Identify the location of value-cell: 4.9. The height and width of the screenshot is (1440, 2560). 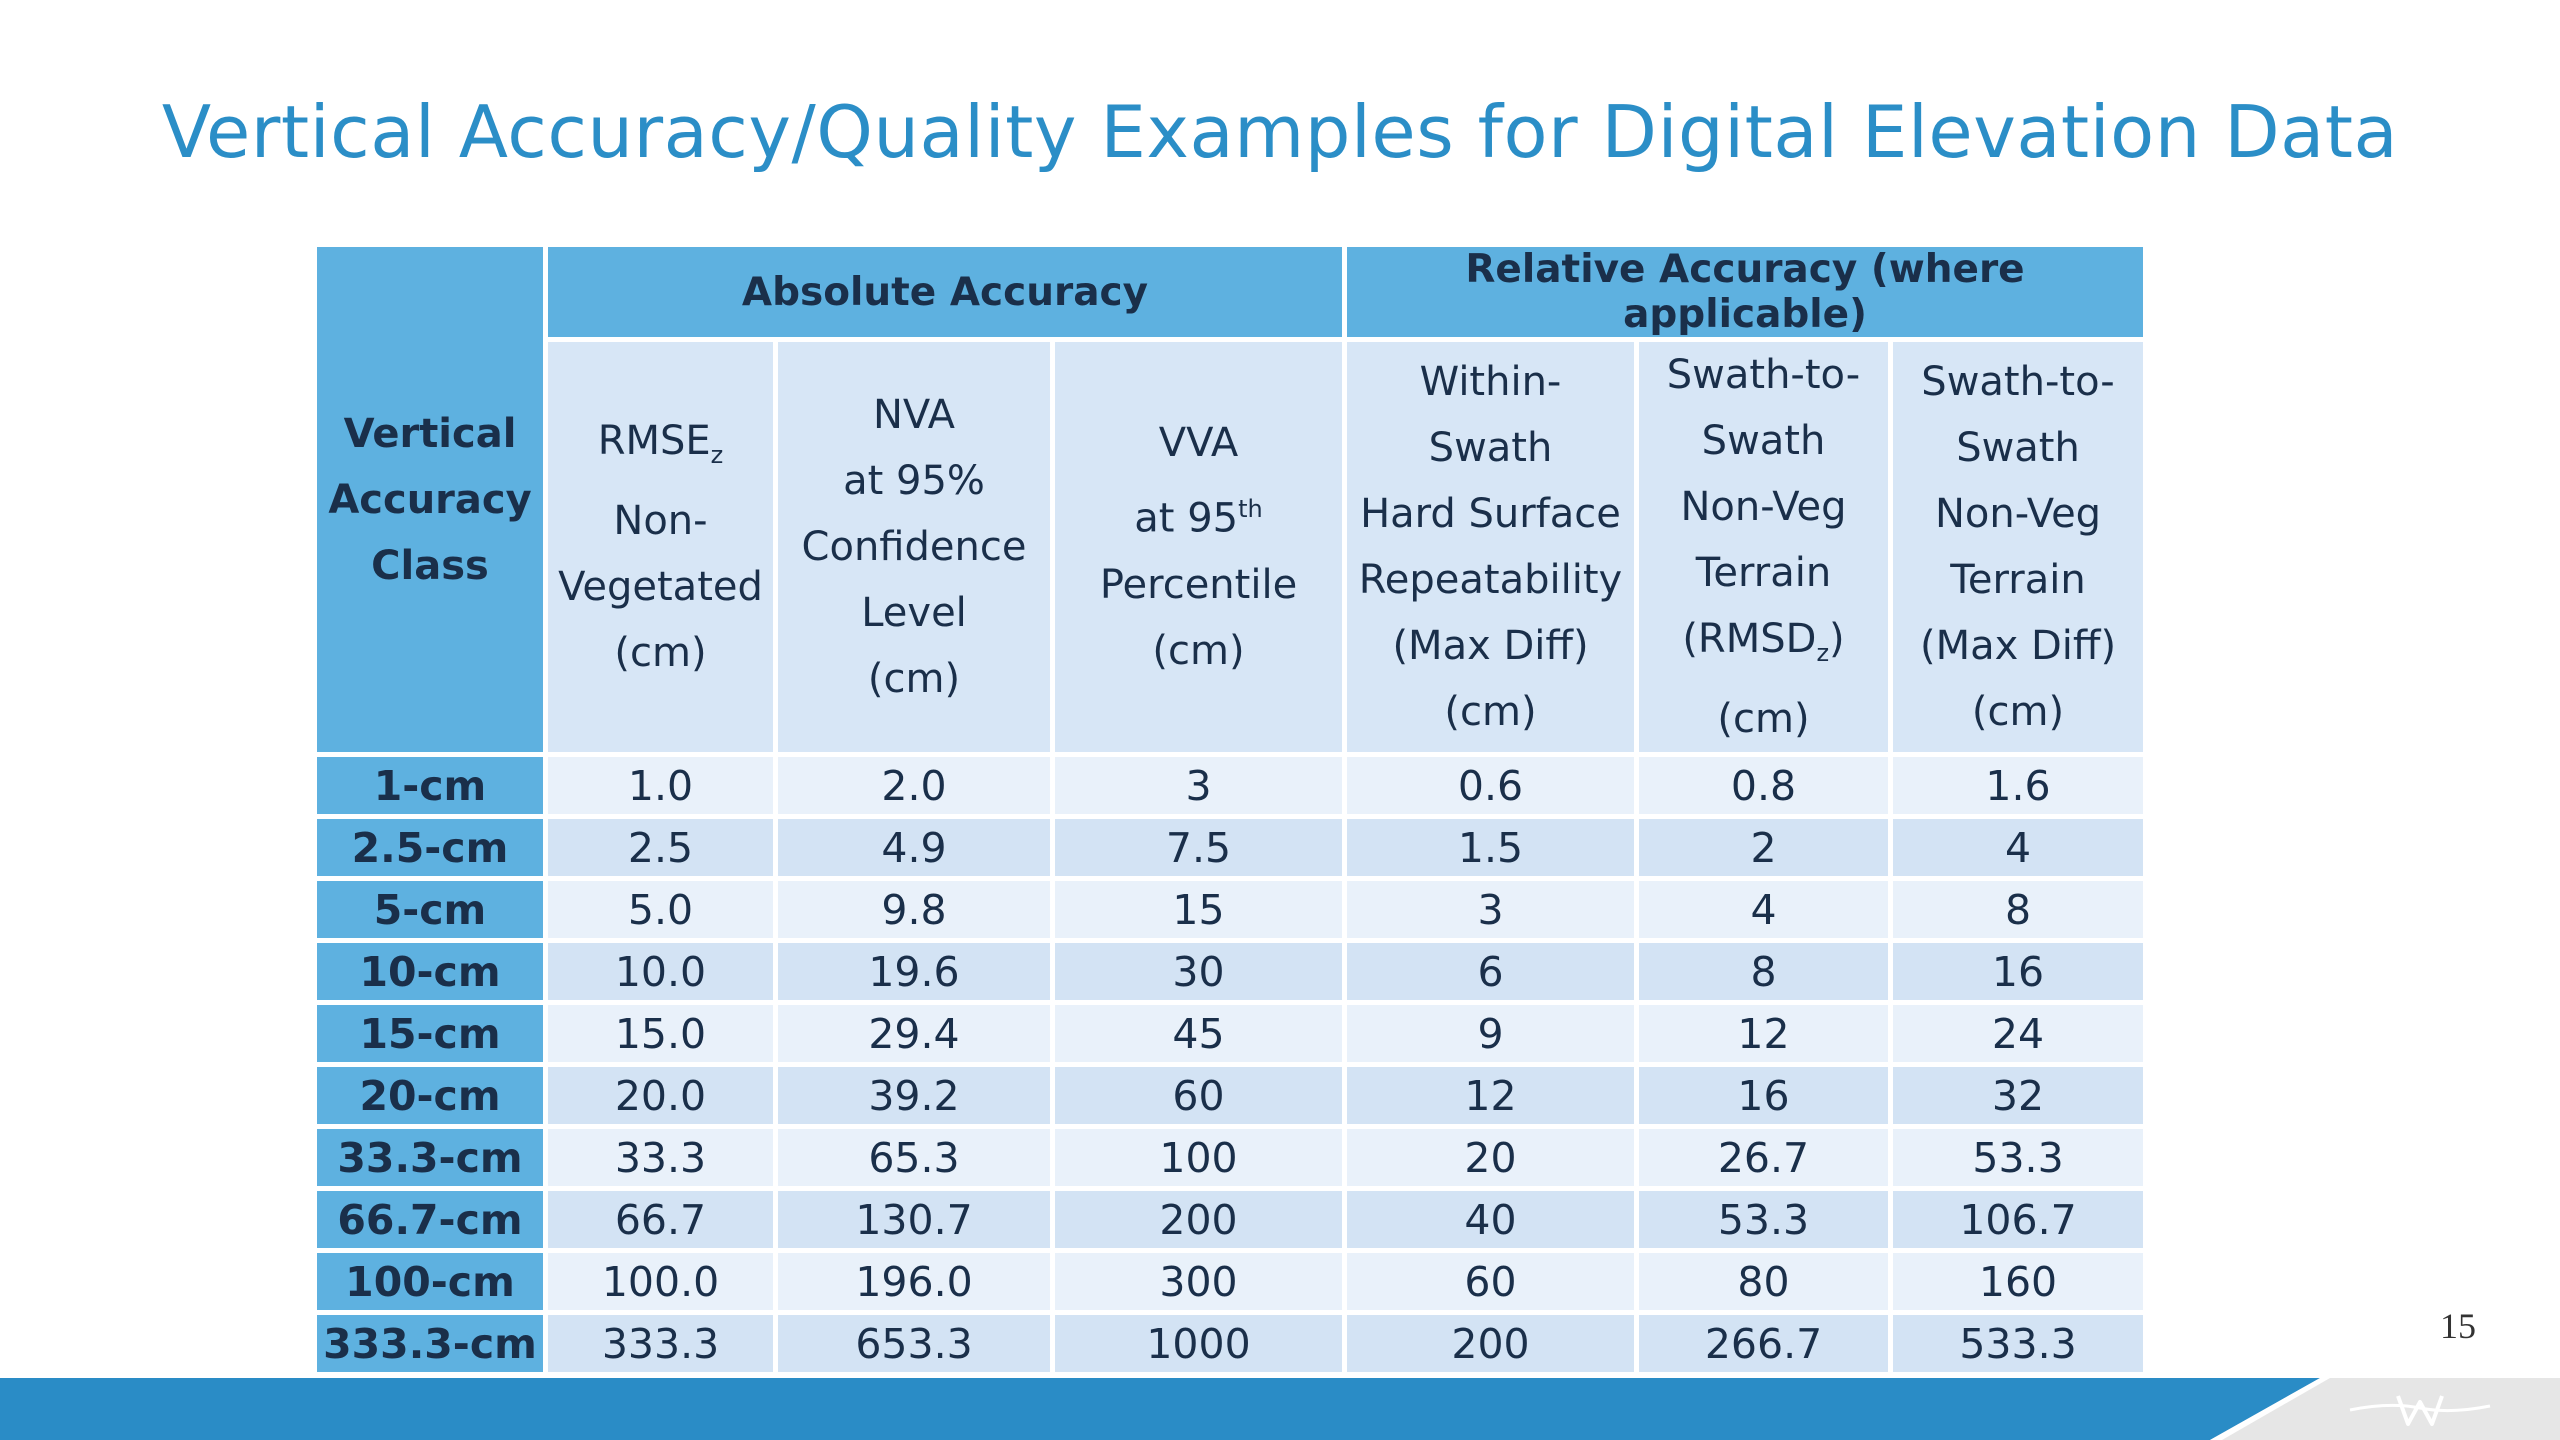
(914, 847).